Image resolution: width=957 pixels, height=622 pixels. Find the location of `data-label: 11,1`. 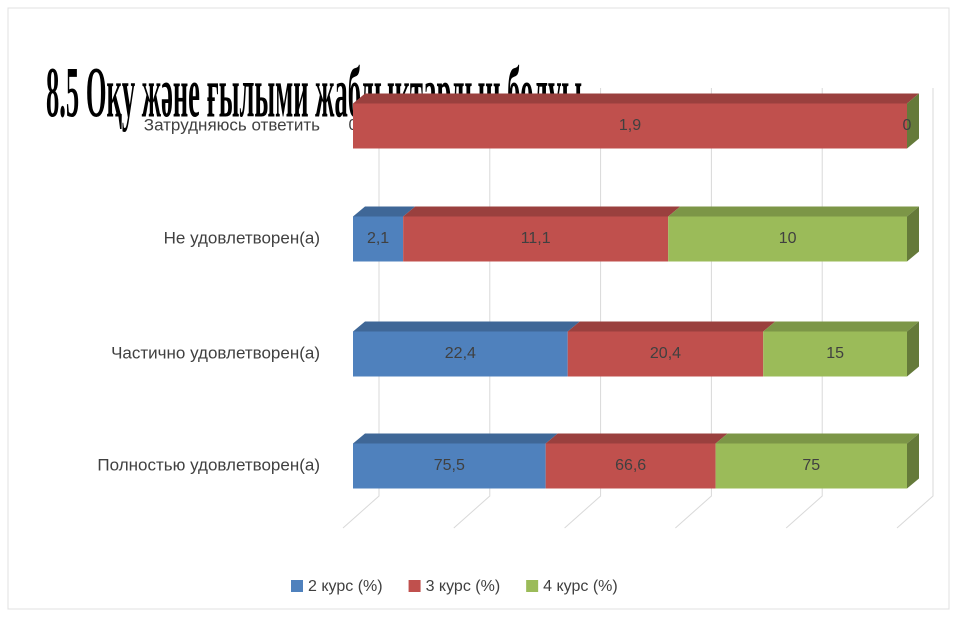

data-label: 11,1 is located at coordinates (536, 238).